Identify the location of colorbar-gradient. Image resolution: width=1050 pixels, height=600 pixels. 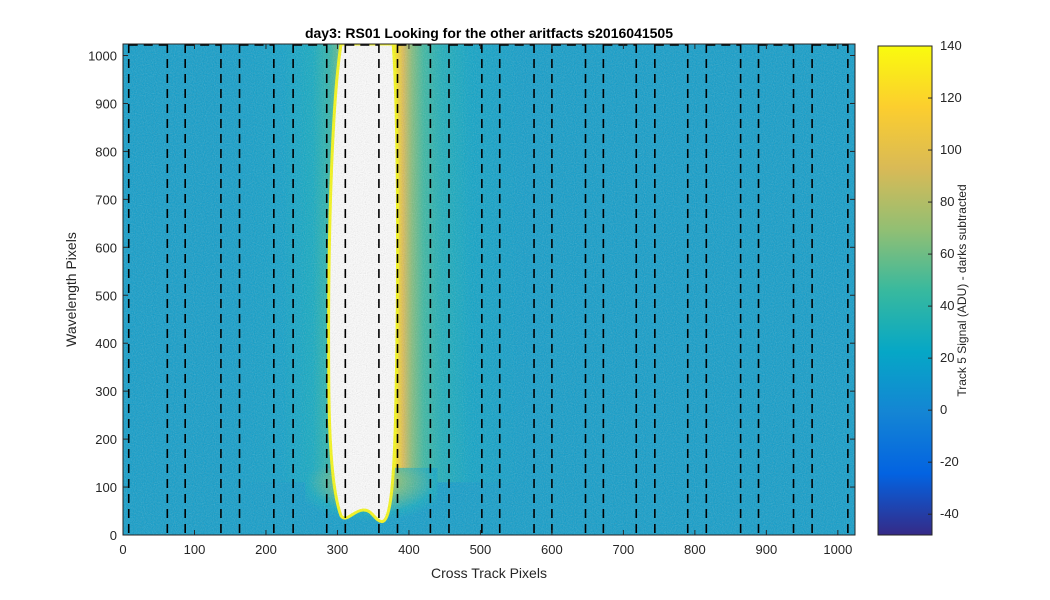
(905, 290).